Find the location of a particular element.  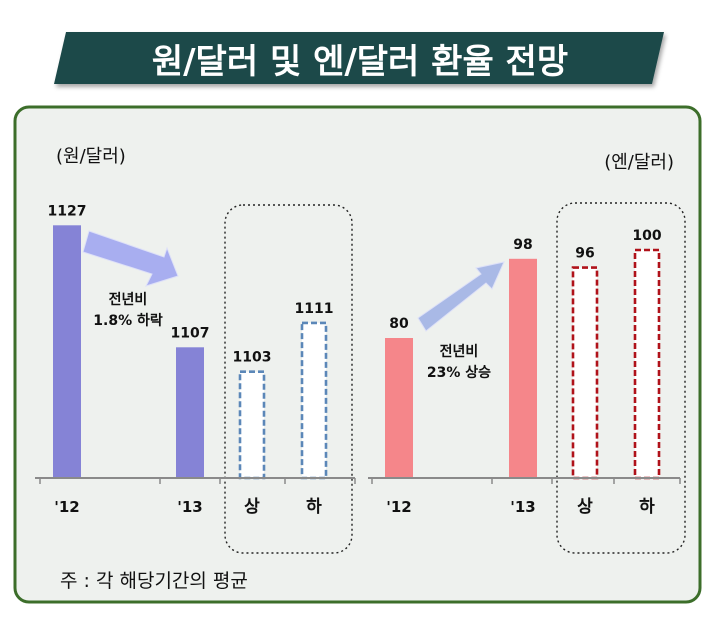

jpy-forecast-box is located at coordinates (621, 378).